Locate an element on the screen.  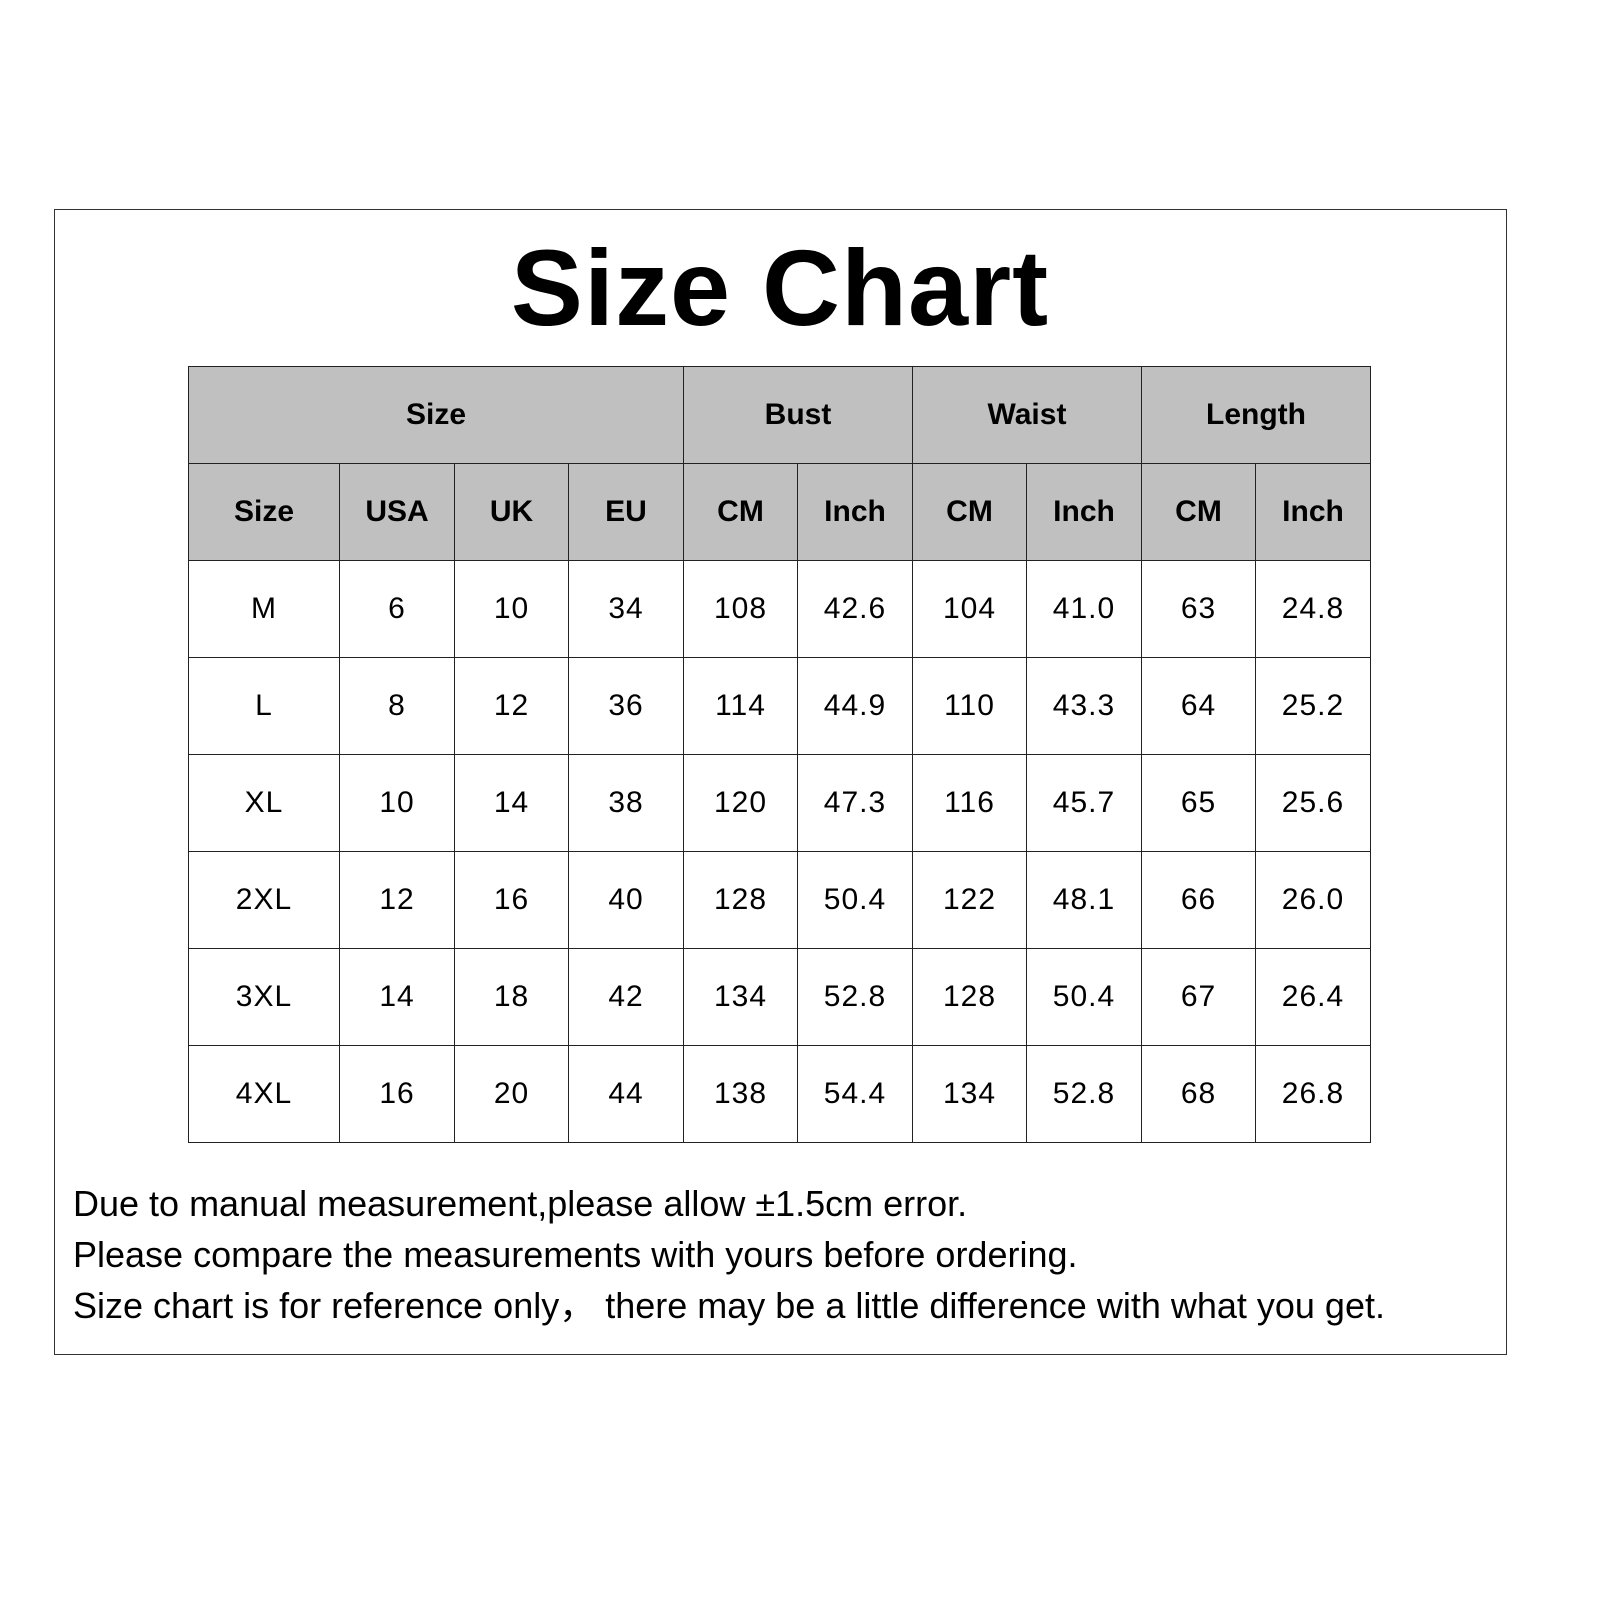
table-cell: 104 is located at coordinates (969, 609).